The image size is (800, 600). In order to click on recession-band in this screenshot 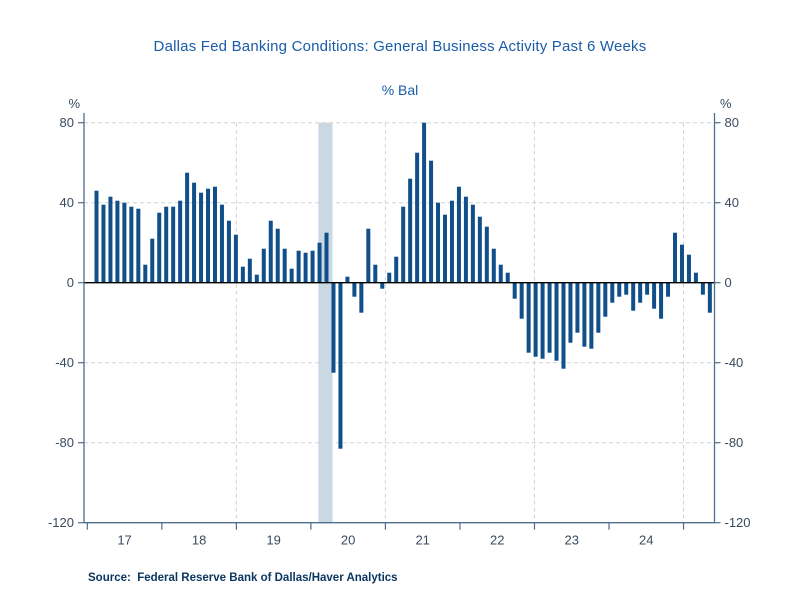, I will do `click(325, 322)`.